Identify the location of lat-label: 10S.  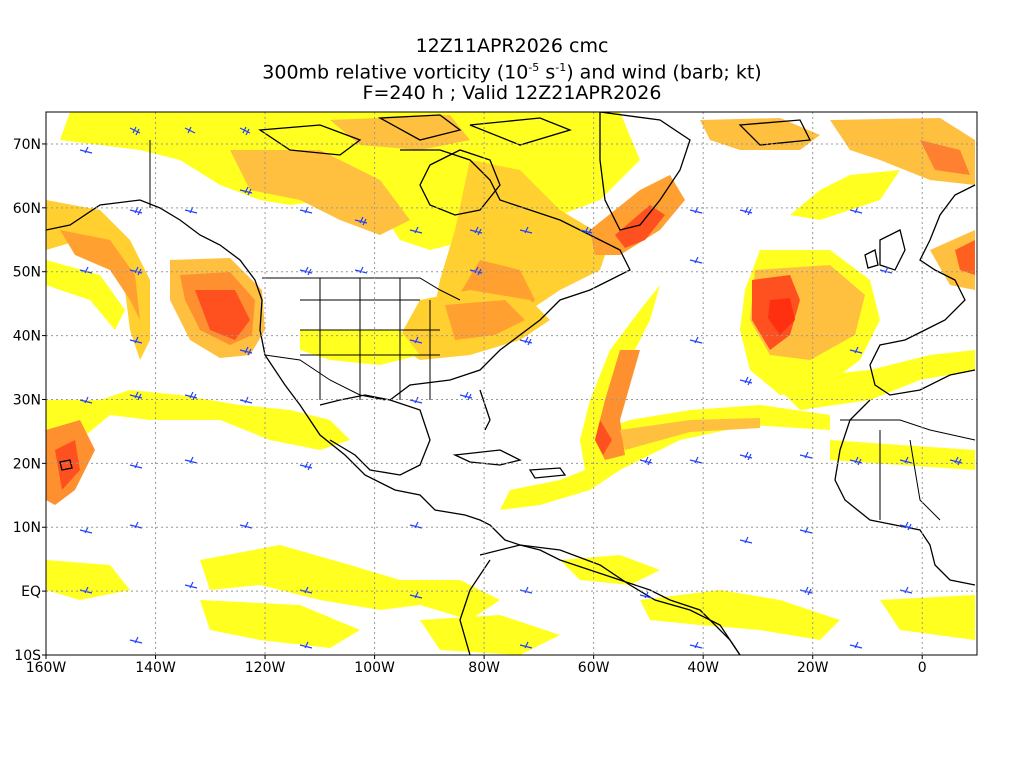
(27, 656).